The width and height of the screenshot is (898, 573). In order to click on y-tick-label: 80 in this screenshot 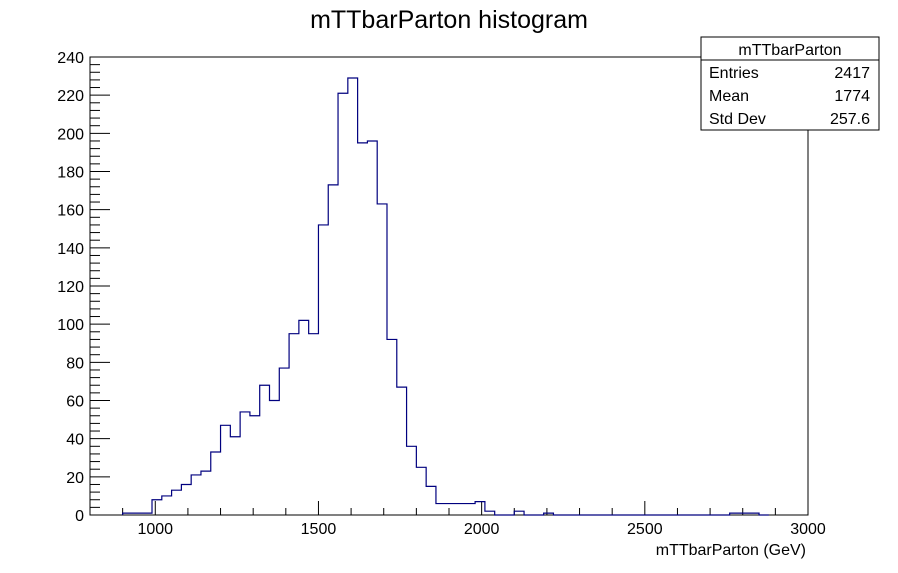, I will do `click(75, 363)`.